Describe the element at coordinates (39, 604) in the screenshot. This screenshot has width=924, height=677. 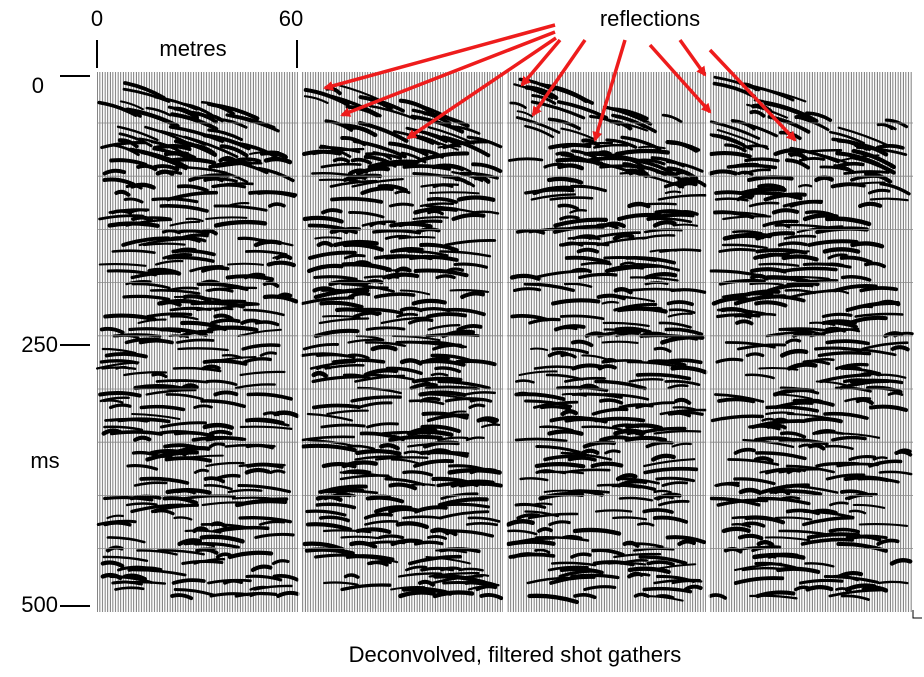
I see `y-tick-label: 500` at that location.